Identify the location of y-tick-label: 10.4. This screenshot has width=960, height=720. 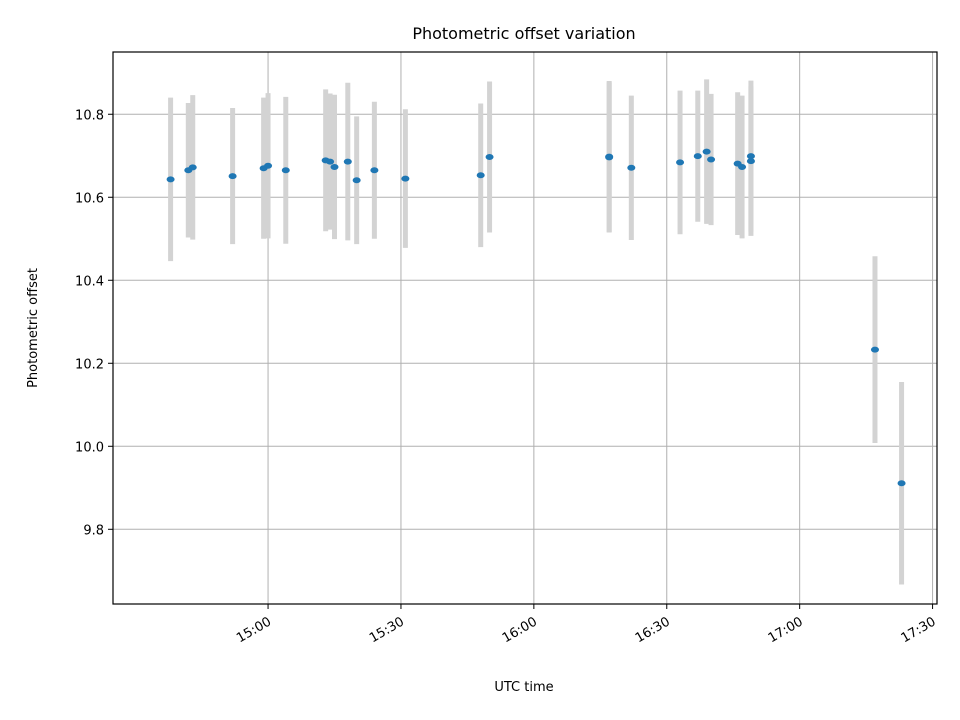
(89, 281).